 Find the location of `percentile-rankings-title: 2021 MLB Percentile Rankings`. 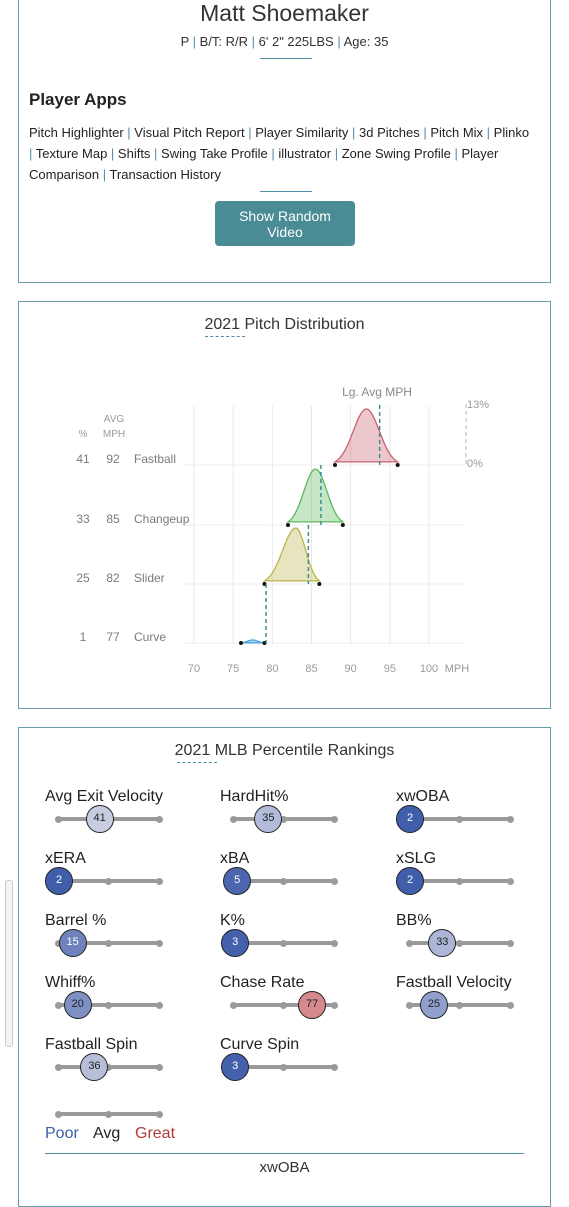

percentile-rankings-title: 2021 MLB Percentile Rankings is located at coordinates (284, 750).